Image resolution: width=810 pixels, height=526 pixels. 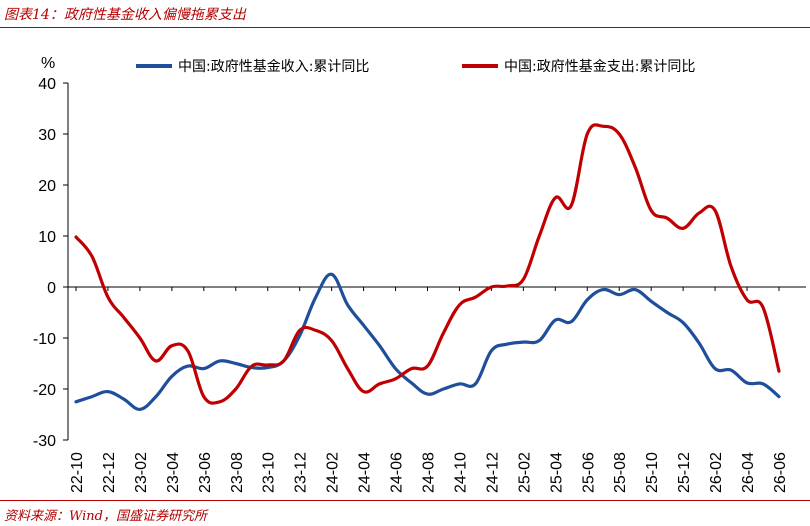 I want to click on source-note: 资料来源：Wind，国盛证券研究所, so click(x=105, y=516).